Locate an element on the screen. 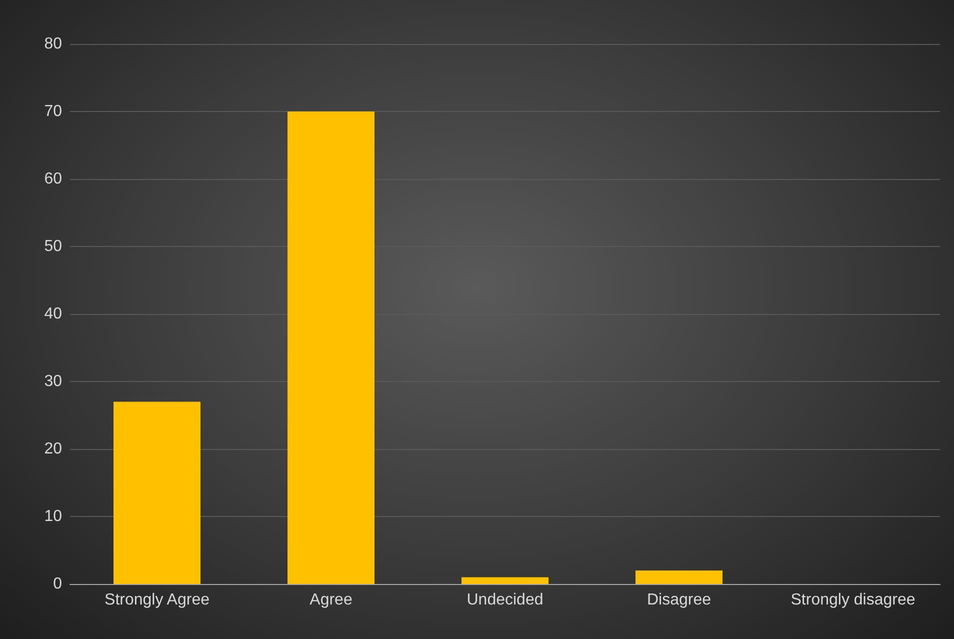  y-tick-label: 10 is located at coordinates (53, 516).